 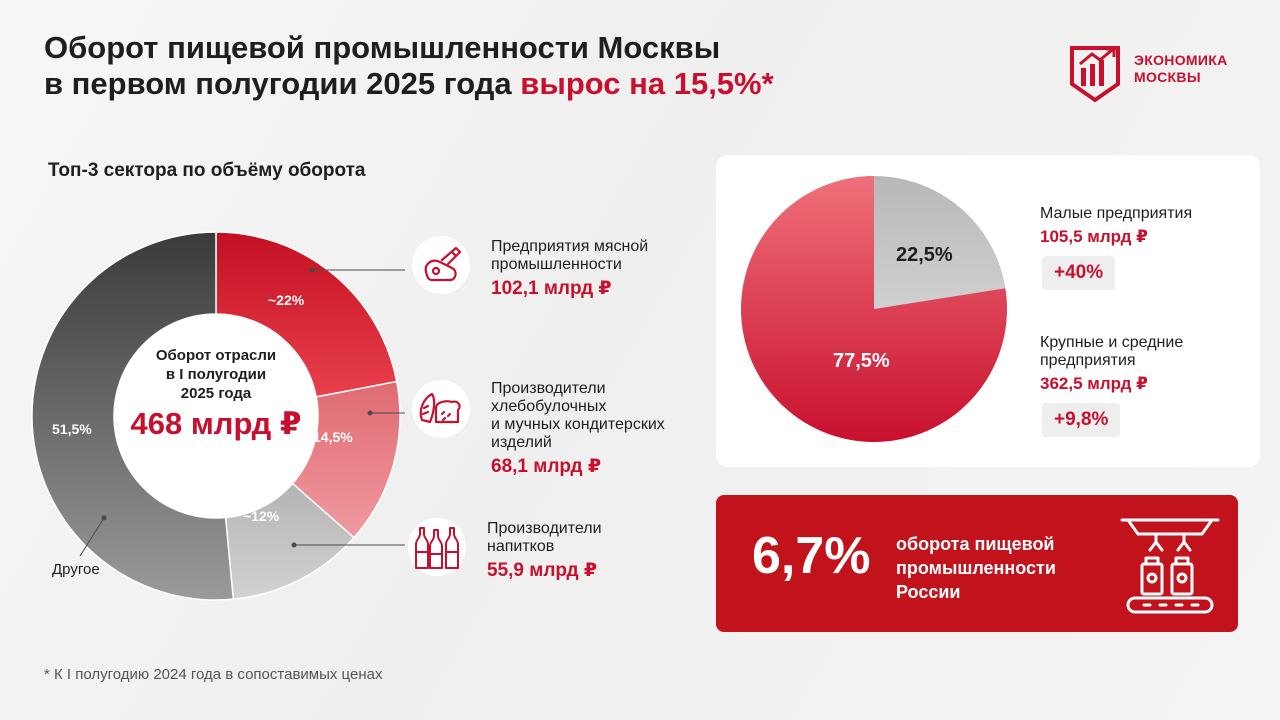 What do you see at coordinates (333, 437) in the screenshot?
I see `slice-label-bread: 14,5%` at bounding box center [333, 437].